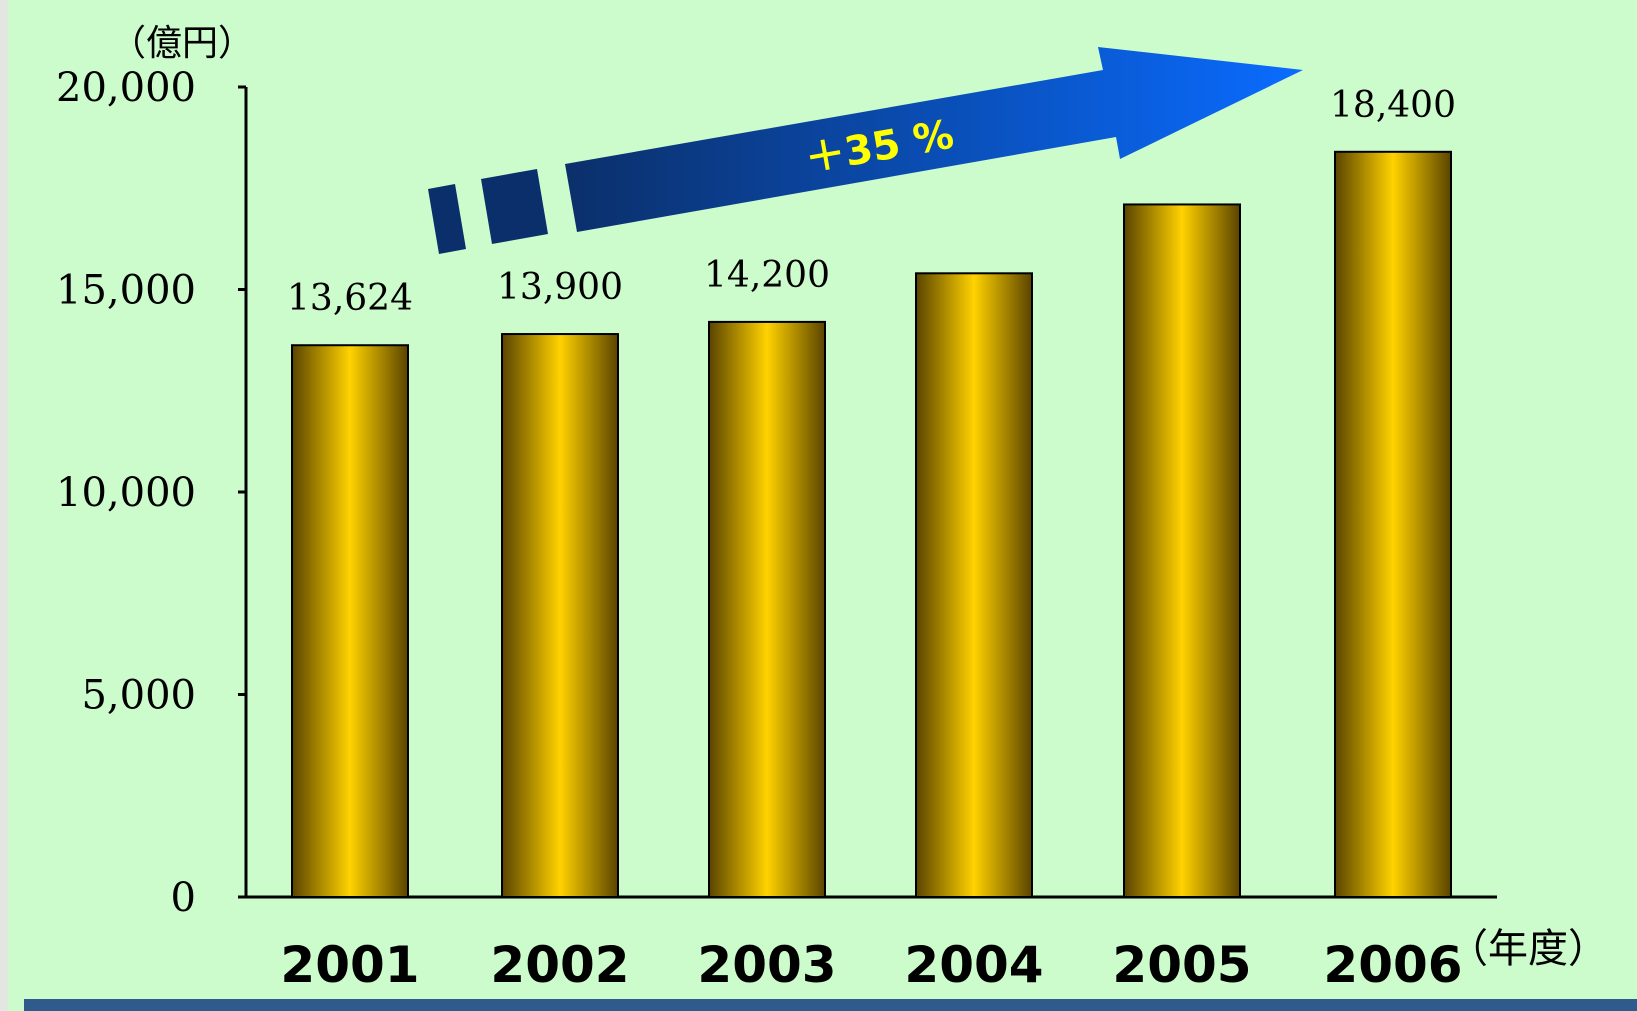 The width and height of the screenshot is (1637, 1011). Describe the element at coordinates (767, 609) in the screenshot. I see `bar-2003` at that location.